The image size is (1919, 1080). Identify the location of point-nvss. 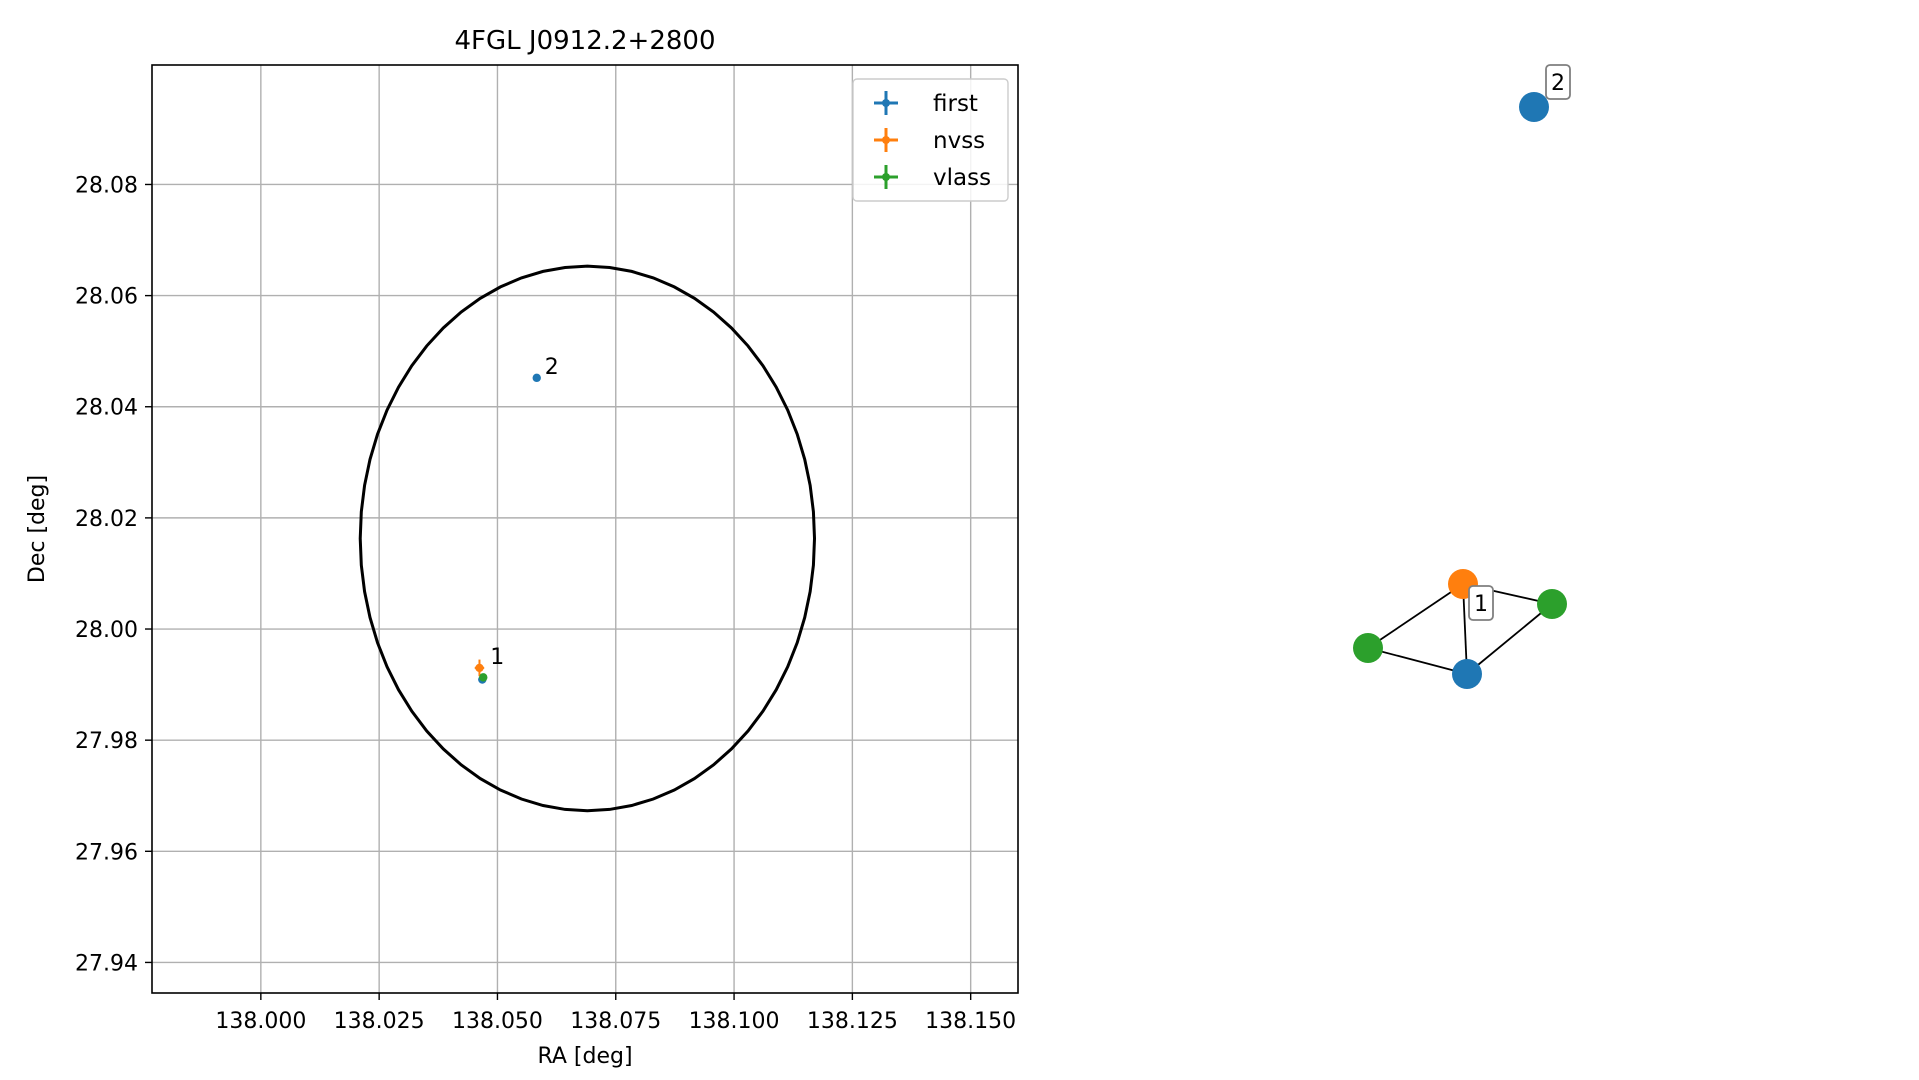
(479, 668).